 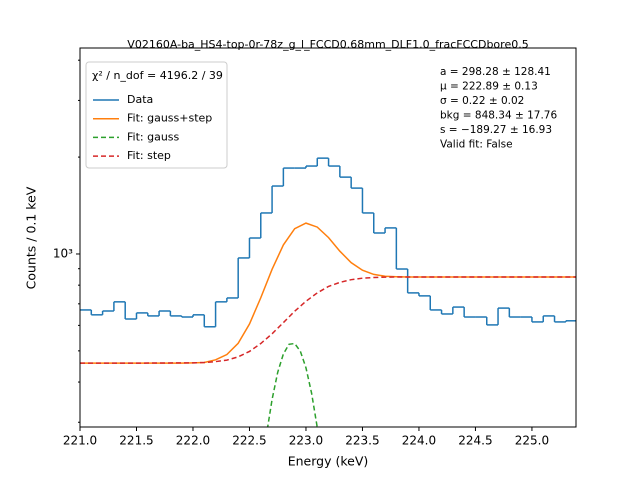 I want to click on legend-title: χ² / n_dof = 4196.2 / 39, so click(x=157, y=75).